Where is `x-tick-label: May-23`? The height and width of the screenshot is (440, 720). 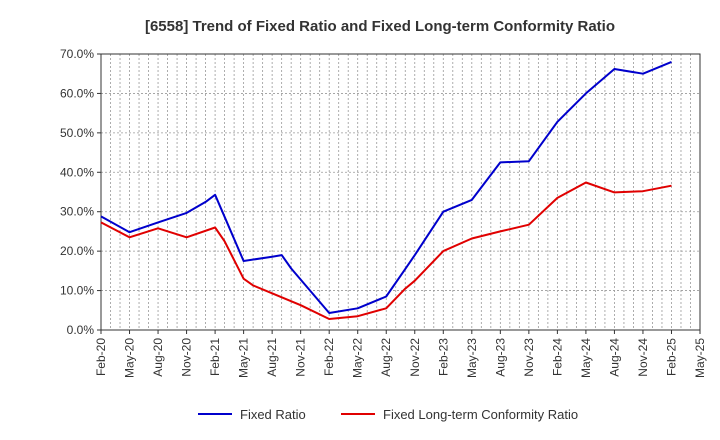 x-tick-label: May-23 is located at coordinates (472, 358).